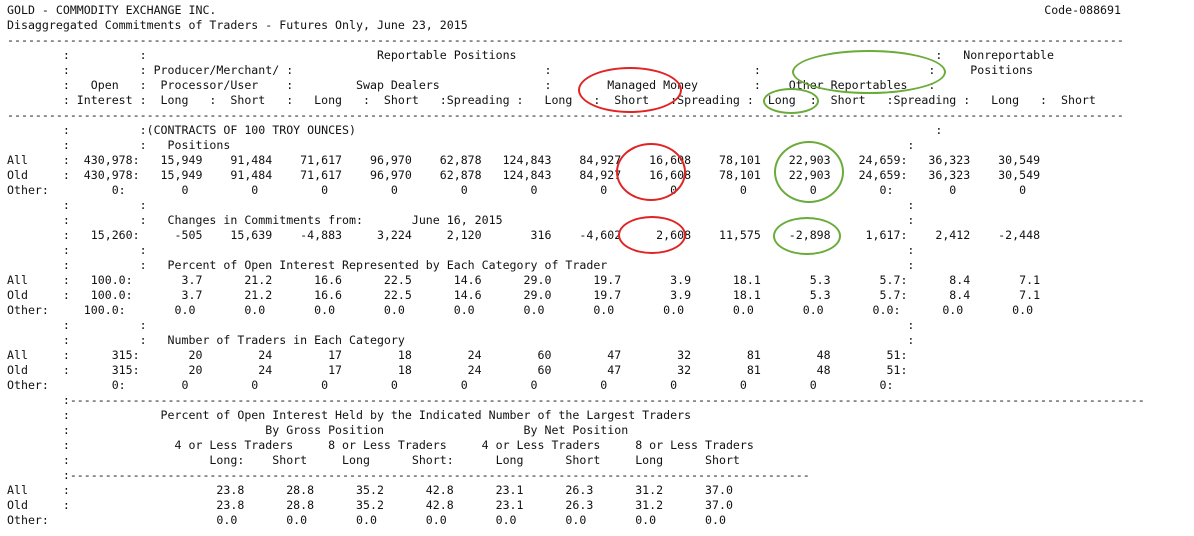 The height and width of the screenshot is (536, 1194). I want to click on report-title: GOLD - COMMODITY EXCHANGE INC., so click(112, 10).